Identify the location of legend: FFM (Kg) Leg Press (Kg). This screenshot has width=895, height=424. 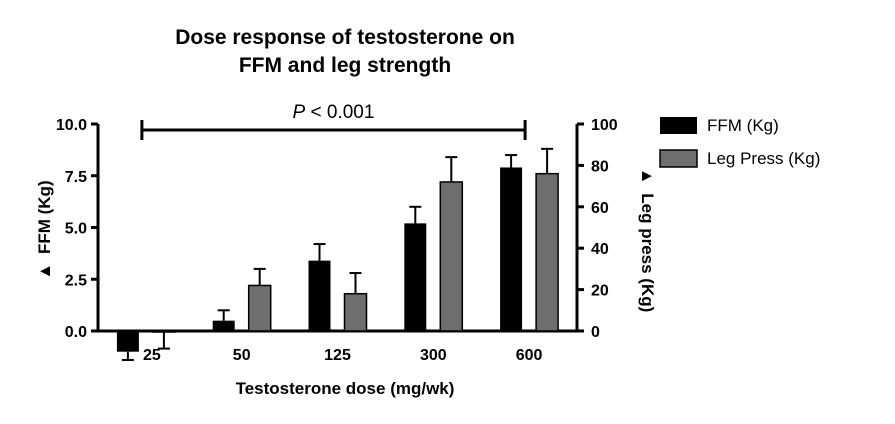
(739, 142).